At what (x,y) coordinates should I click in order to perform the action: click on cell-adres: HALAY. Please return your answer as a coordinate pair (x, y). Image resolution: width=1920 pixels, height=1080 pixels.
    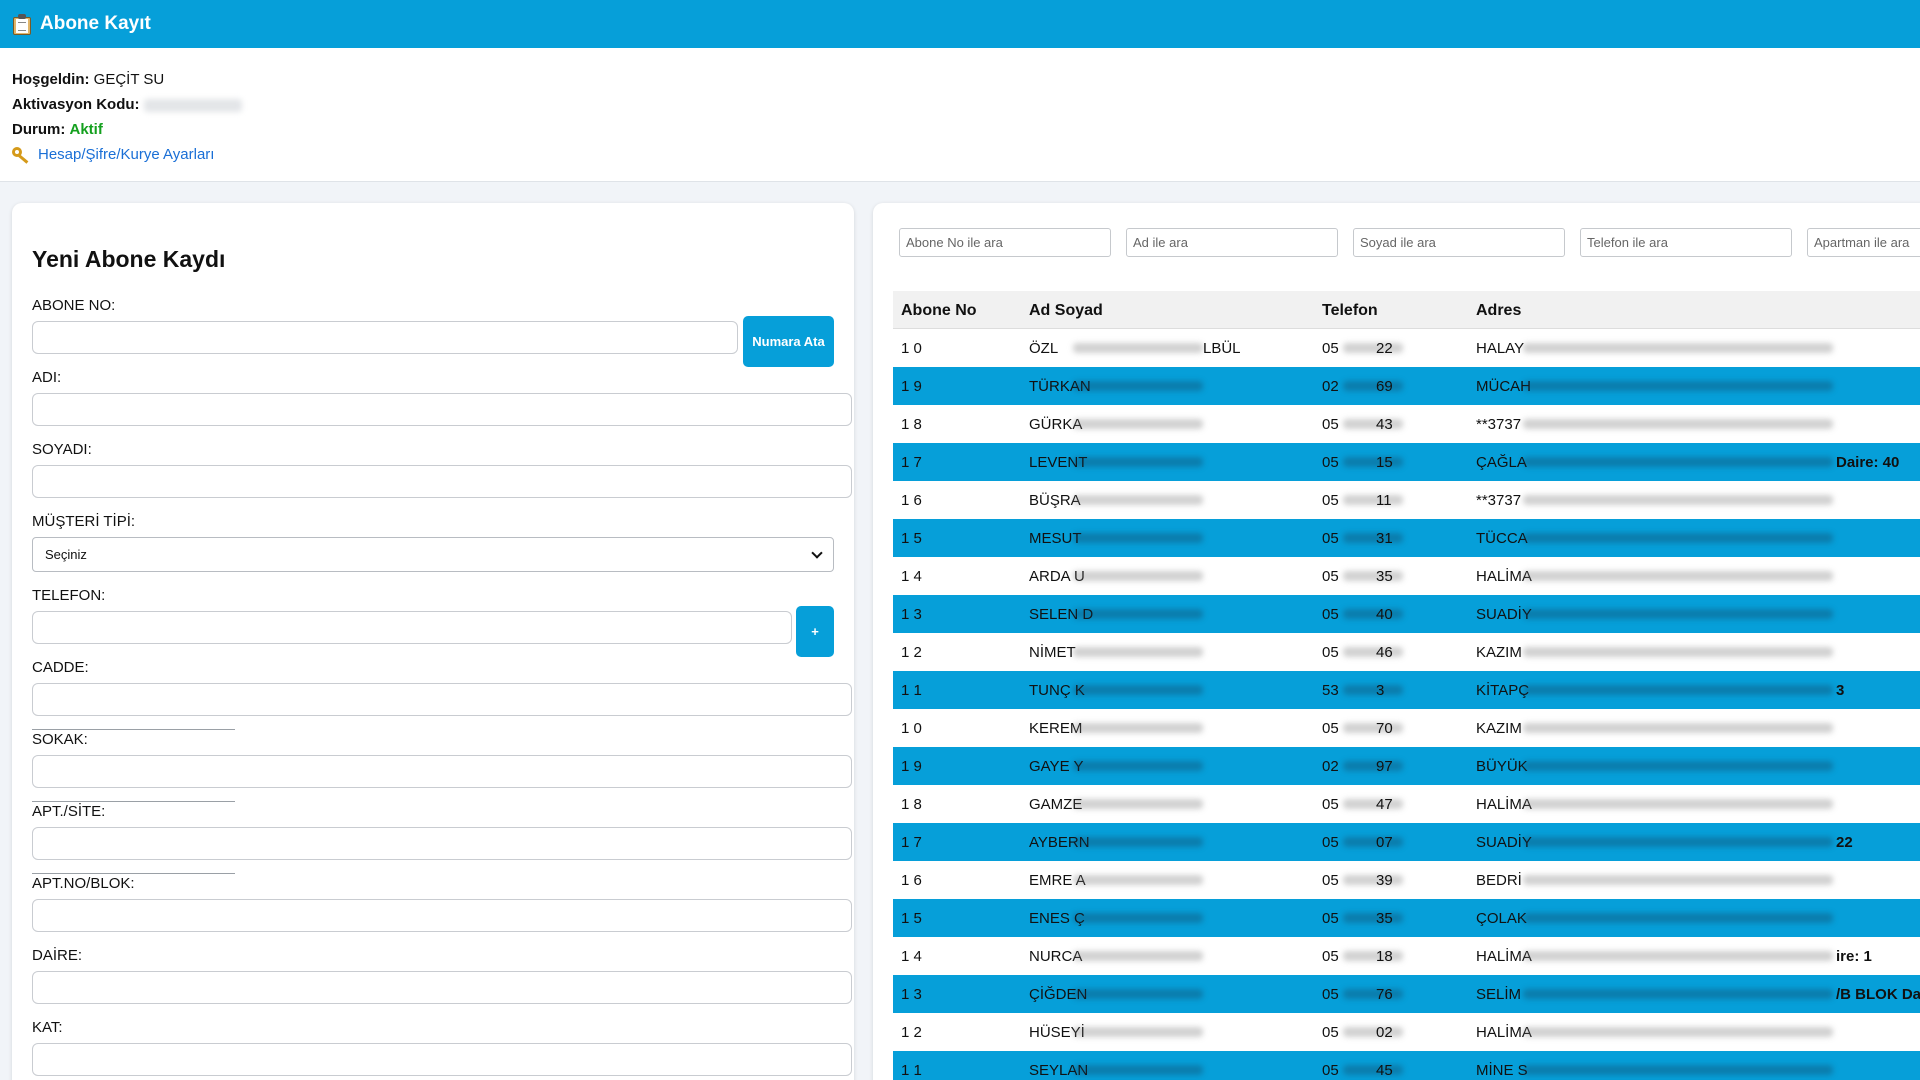
    Looking at the image, I should click on (1500, 348).